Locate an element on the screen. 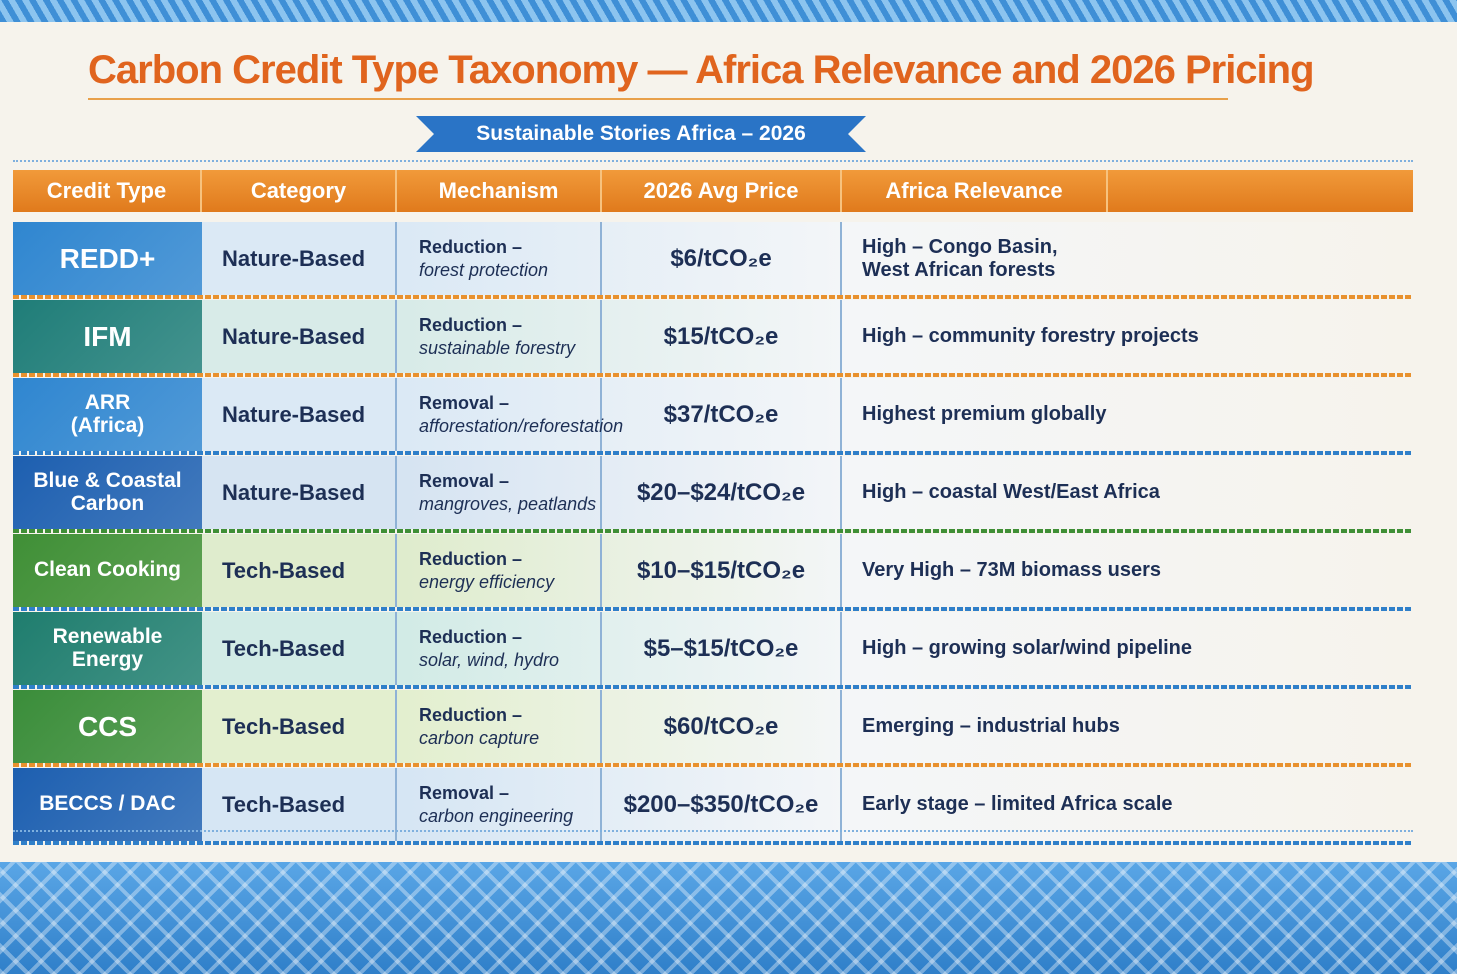 The image size is (1457, 974). mechanism: solar, wind, hydro is located at coordinates (489, 659).